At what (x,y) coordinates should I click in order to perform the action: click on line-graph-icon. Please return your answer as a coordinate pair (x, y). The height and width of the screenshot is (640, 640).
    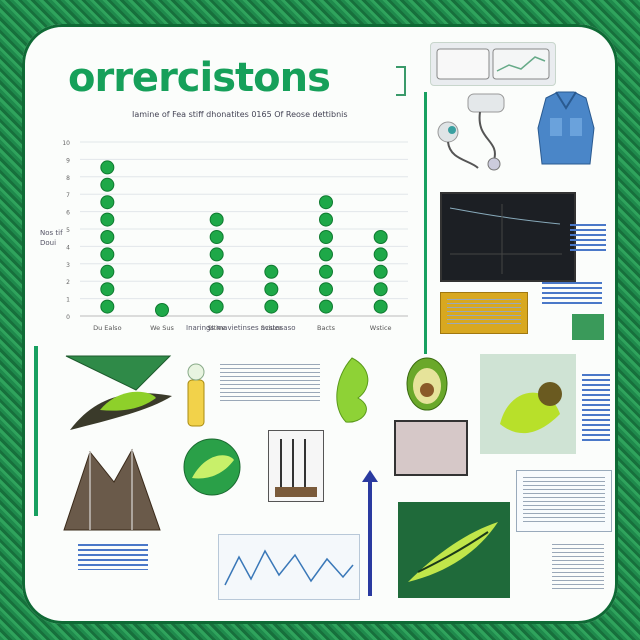
    Looking at the image, I should click on (289, 567).